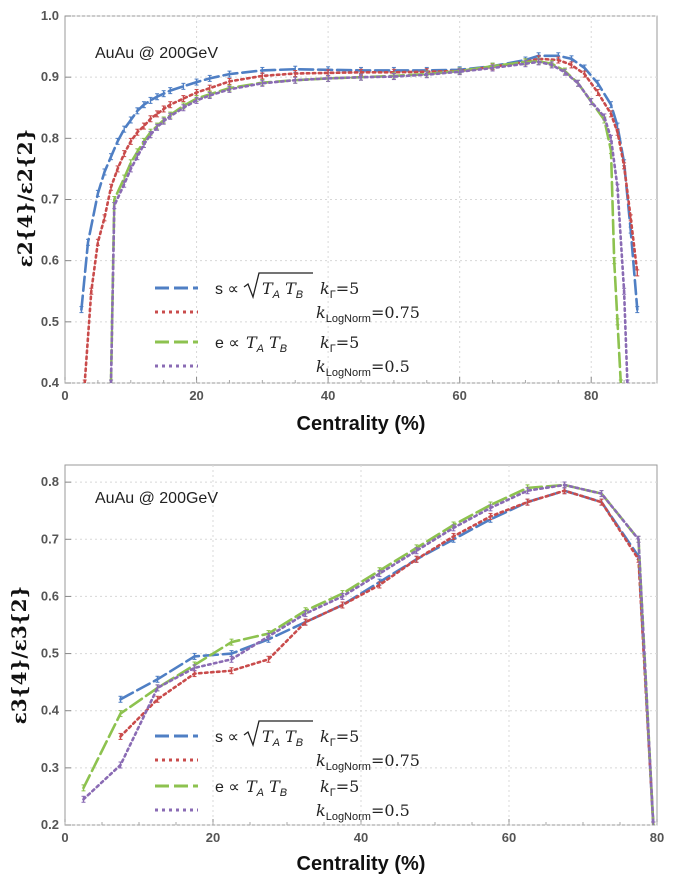 The width and height of the screenshot is (673, 880). Describe the element at coordinates (25, 198) in the screenshot. I see `y-axis-label: ε2{4}/ε2{2}` at that location.